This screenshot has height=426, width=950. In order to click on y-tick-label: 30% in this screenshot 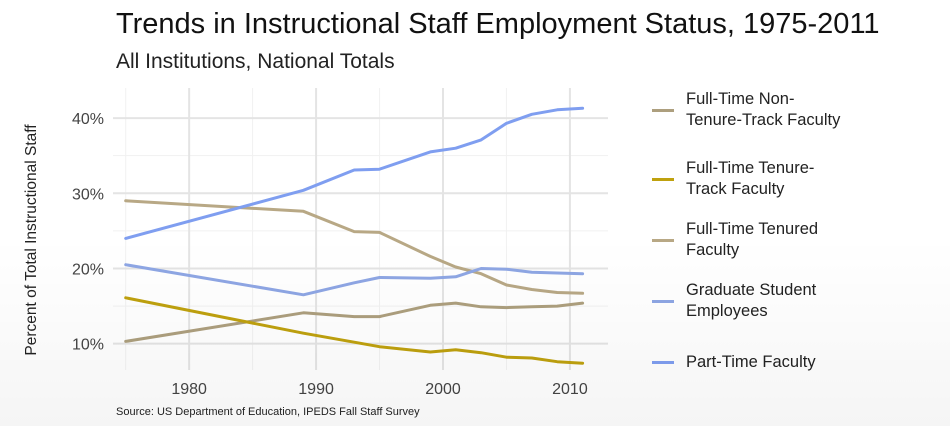, I will do `click(88, 194)`.